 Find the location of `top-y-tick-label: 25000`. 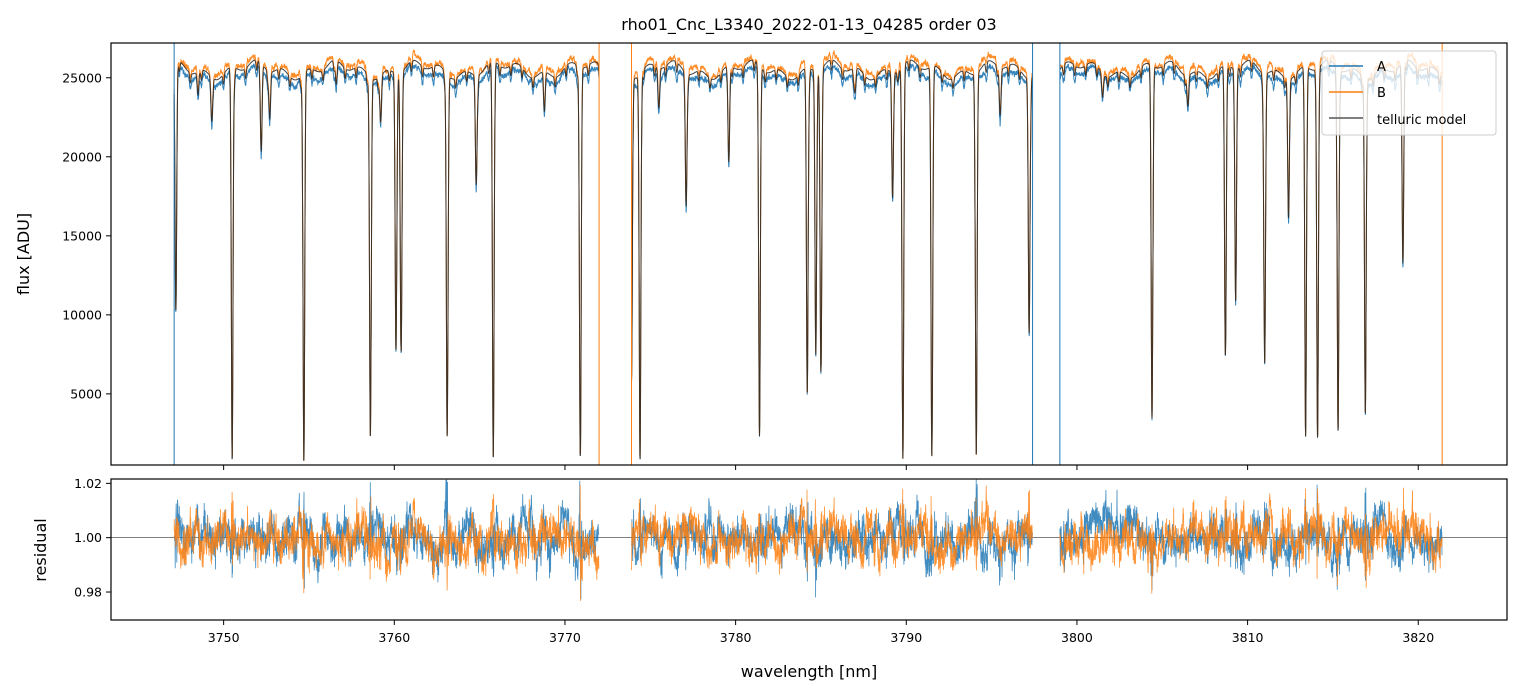

top-y-tick-label: 25000 is located at coordinates (82, 77).